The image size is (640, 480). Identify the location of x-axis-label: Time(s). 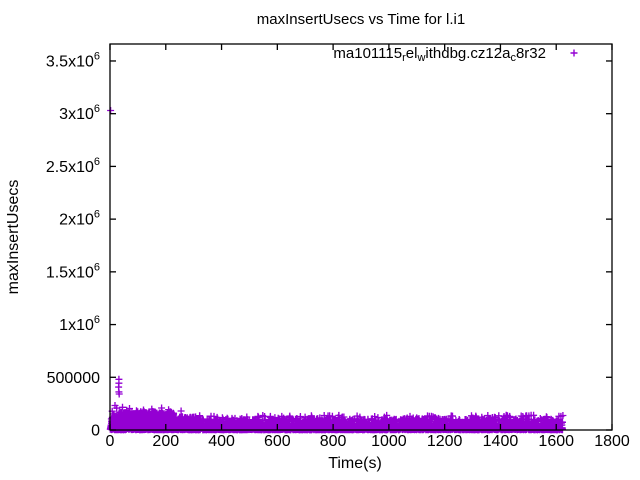
(355, 463).